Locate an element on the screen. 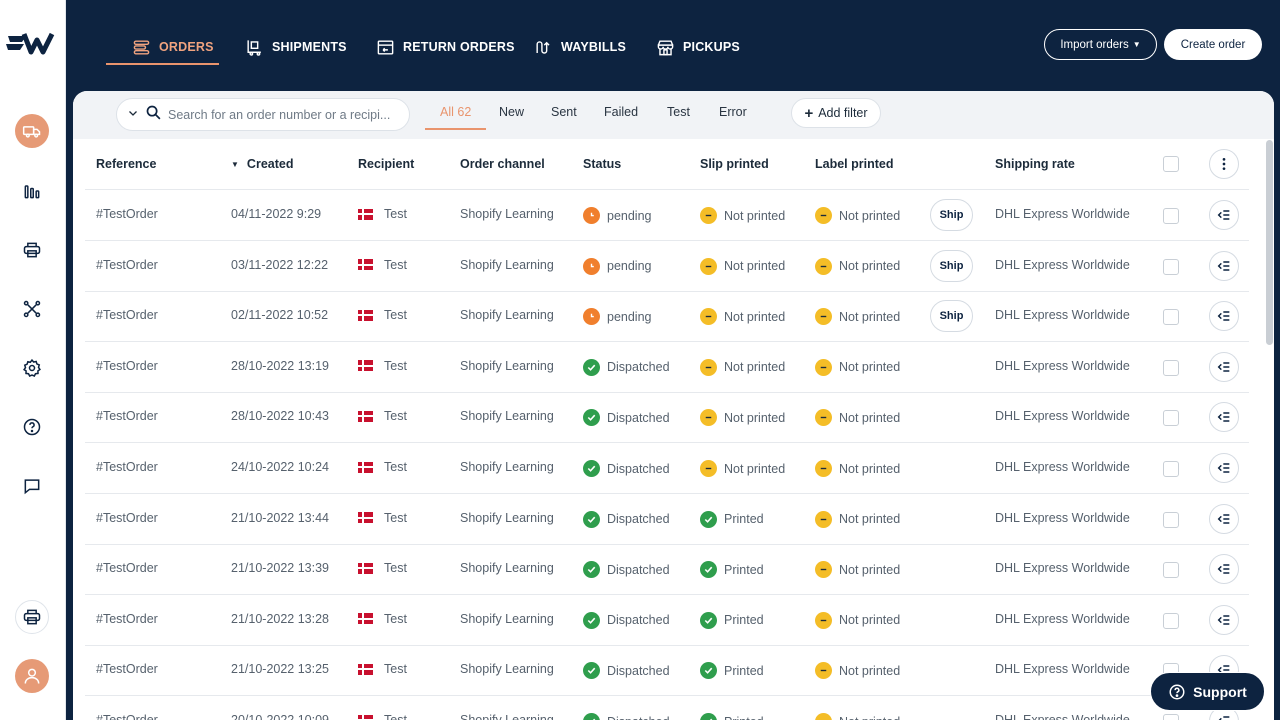 Image resolution: width=1280 pixels, height=720 pixels. header-reference: Reference is located at coordinates (126, 164).